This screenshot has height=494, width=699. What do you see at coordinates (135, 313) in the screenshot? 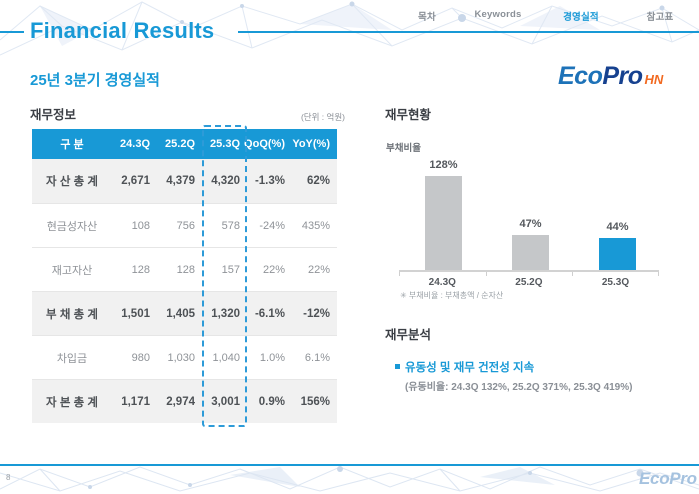
I see `cell-value: 1,501` at bounding box center [135, 313].